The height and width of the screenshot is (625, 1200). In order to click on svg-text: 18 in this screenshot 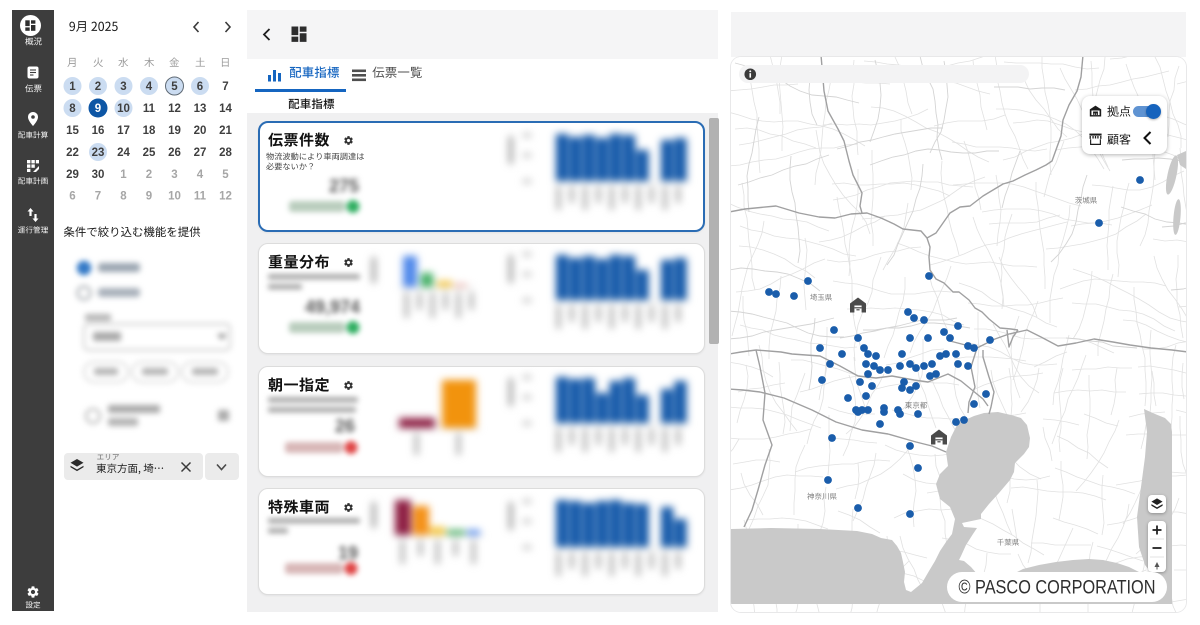, I will do `click(149, 131)`.